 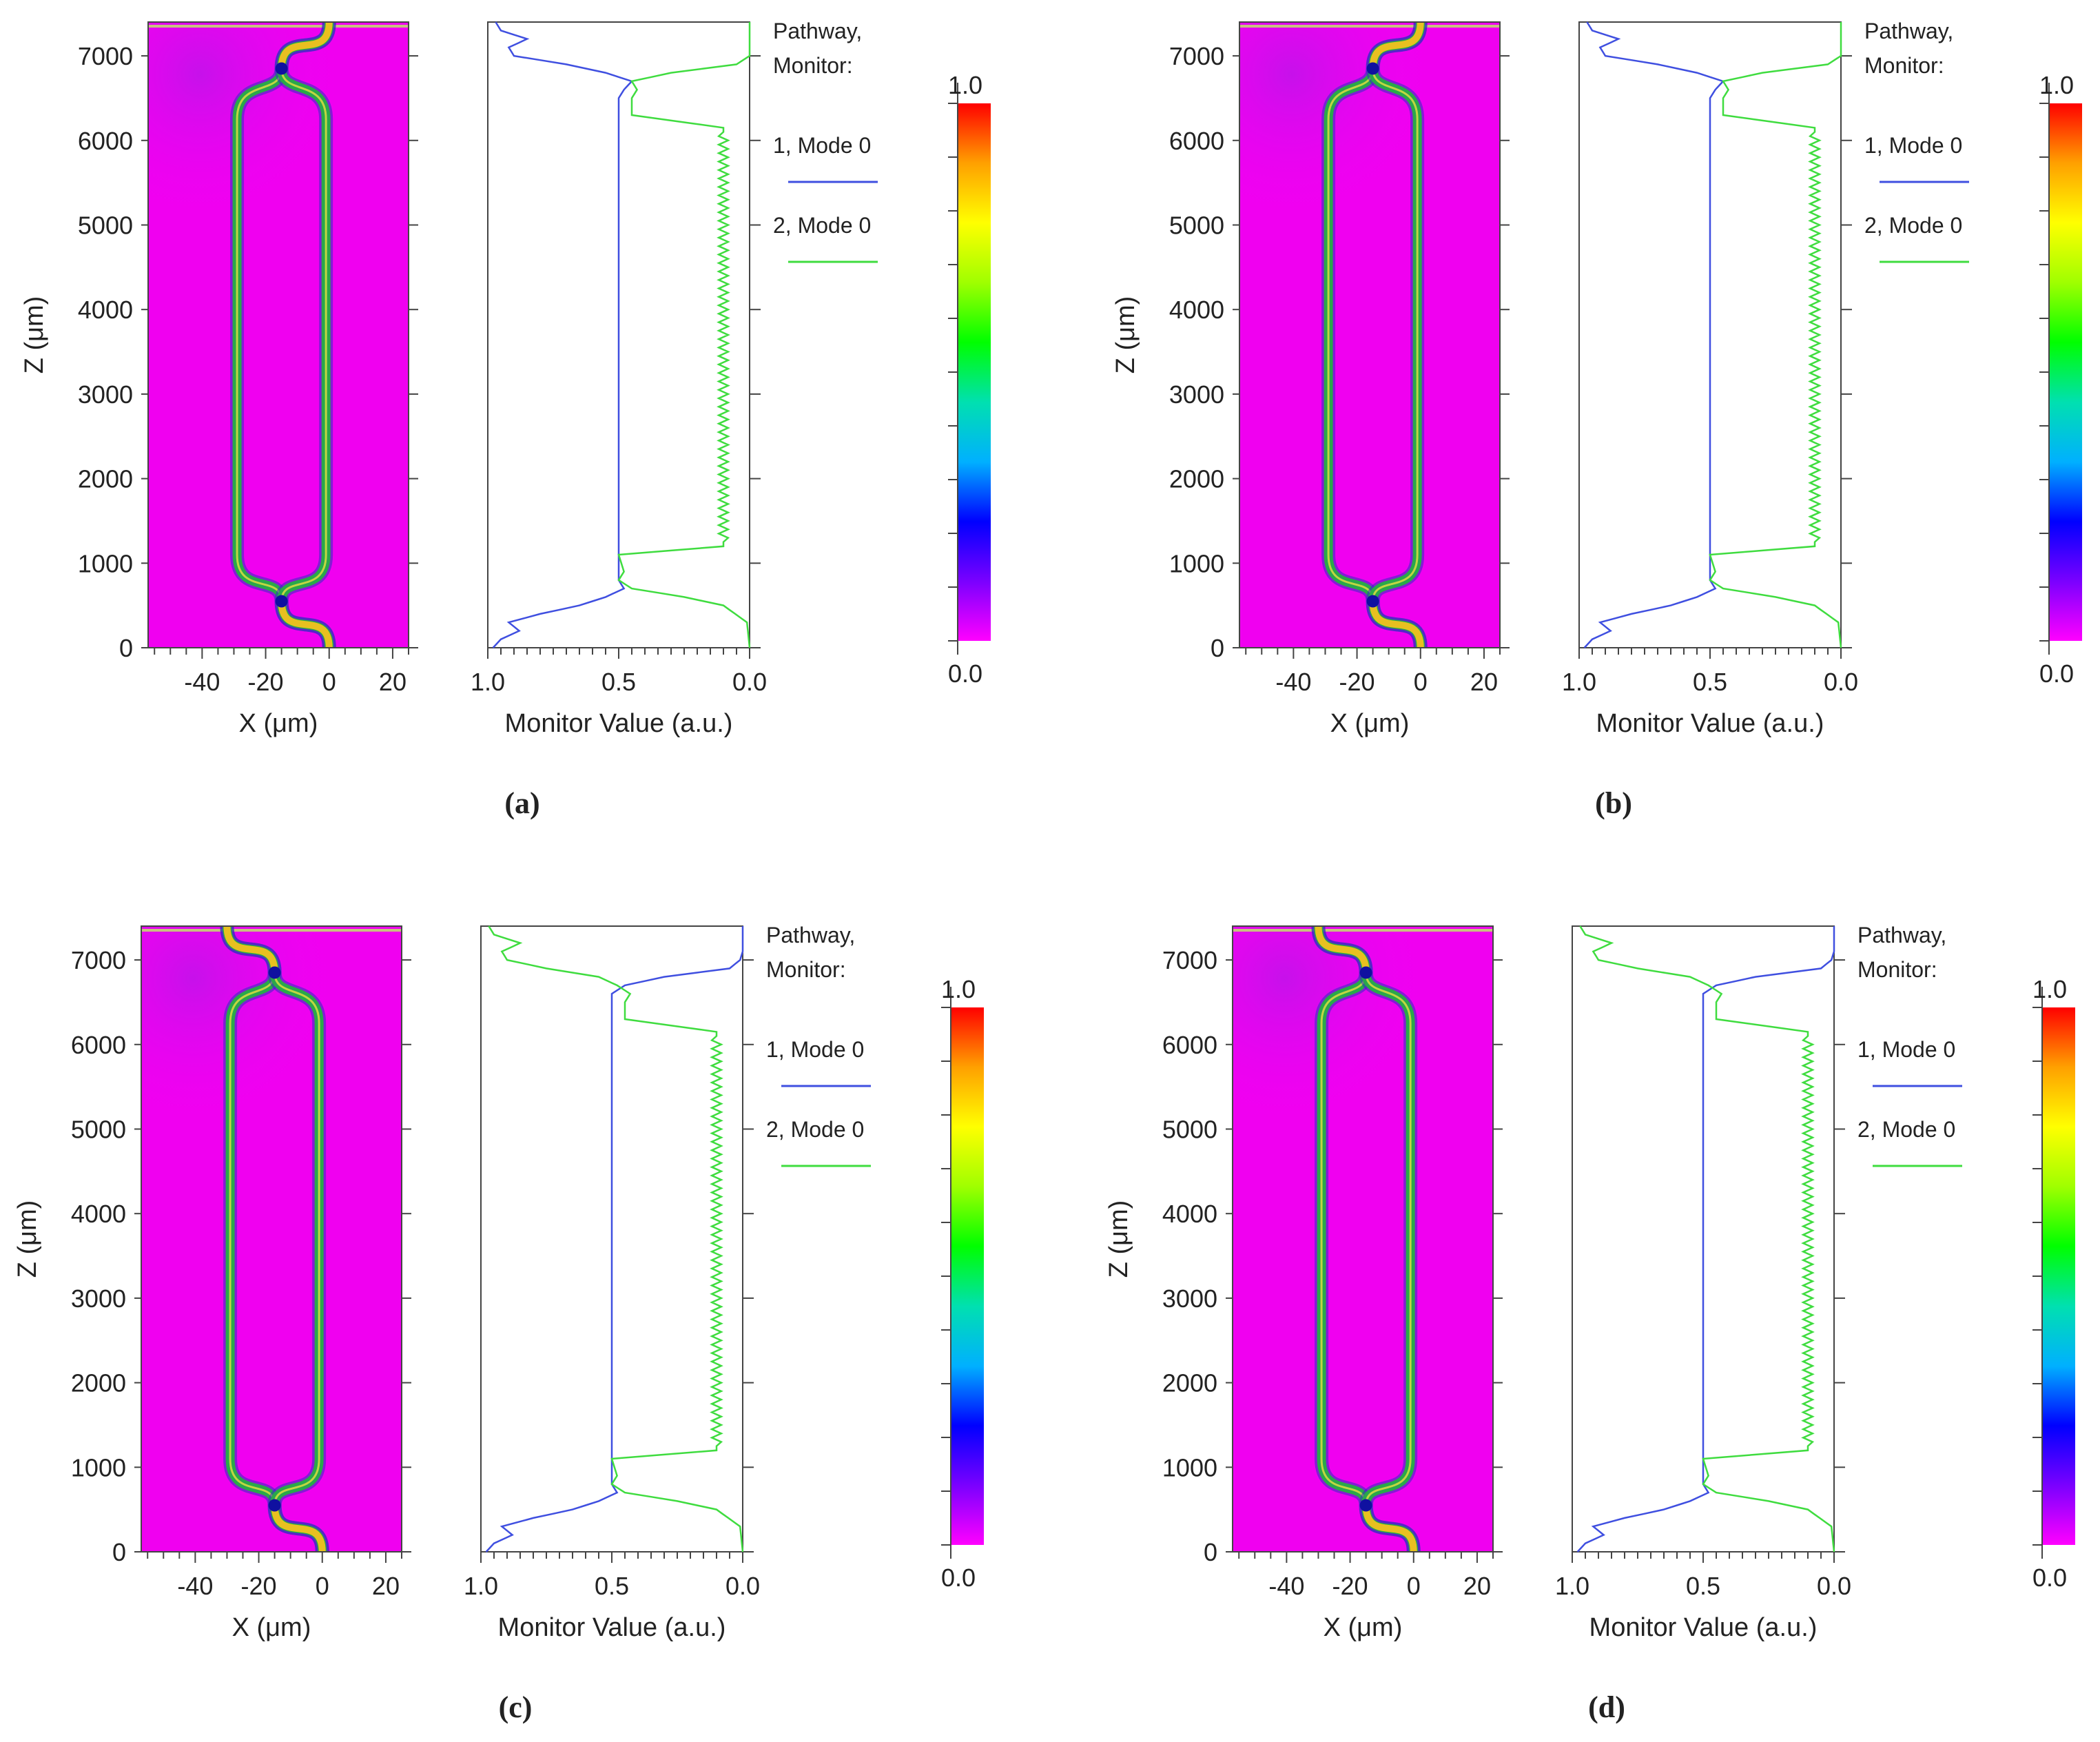 I want to click on panel-label: (b), so click(x=1613, y=803).